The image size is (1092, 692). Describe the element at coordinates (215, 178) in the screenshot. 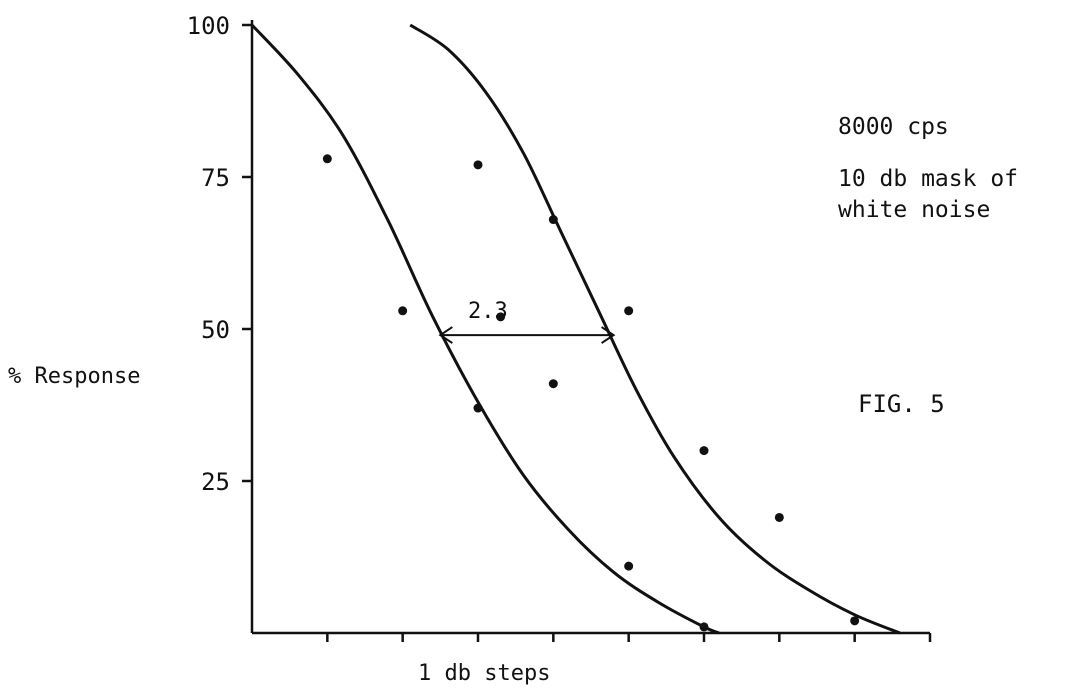

I see `y-tick-label: 75` at that location.